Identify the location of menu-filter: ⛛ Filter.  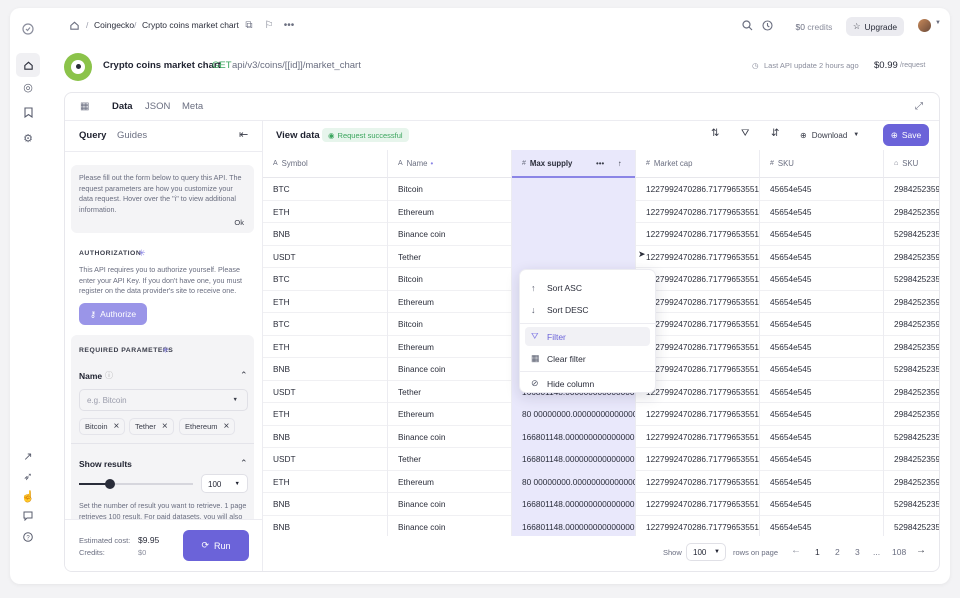
(587, 336).